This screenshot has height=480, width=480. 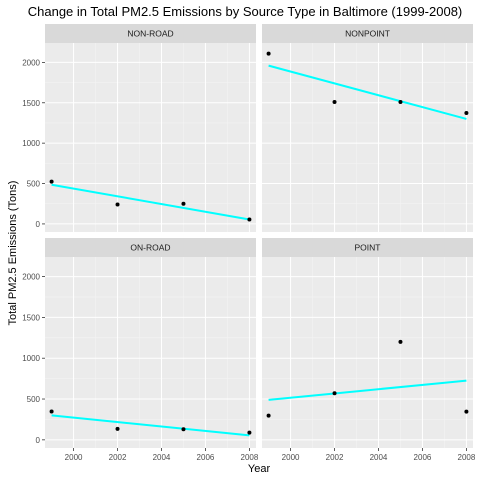 I want to click on facet-strip-label: NON-ROAD, so click(x=150, y=34).